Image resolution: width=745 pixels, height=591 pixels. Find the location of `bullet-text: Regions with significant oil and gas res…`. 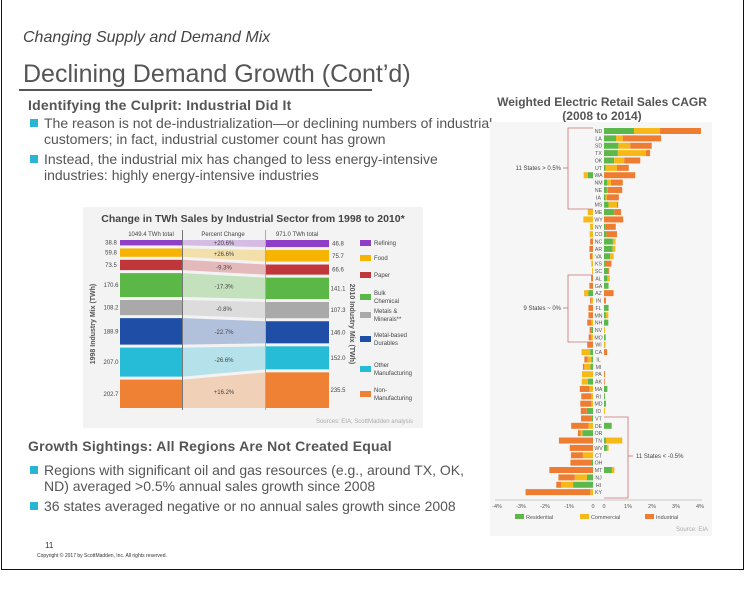

bullet-text: Regions with significant oil and gas res… is located at coordinates (254, 478).